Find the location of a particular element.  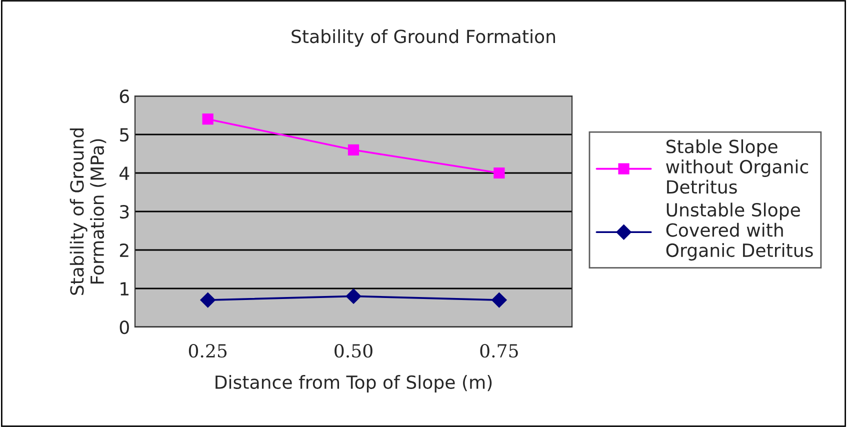

y-tick-label: 2 is located at coordinates (124, 250).